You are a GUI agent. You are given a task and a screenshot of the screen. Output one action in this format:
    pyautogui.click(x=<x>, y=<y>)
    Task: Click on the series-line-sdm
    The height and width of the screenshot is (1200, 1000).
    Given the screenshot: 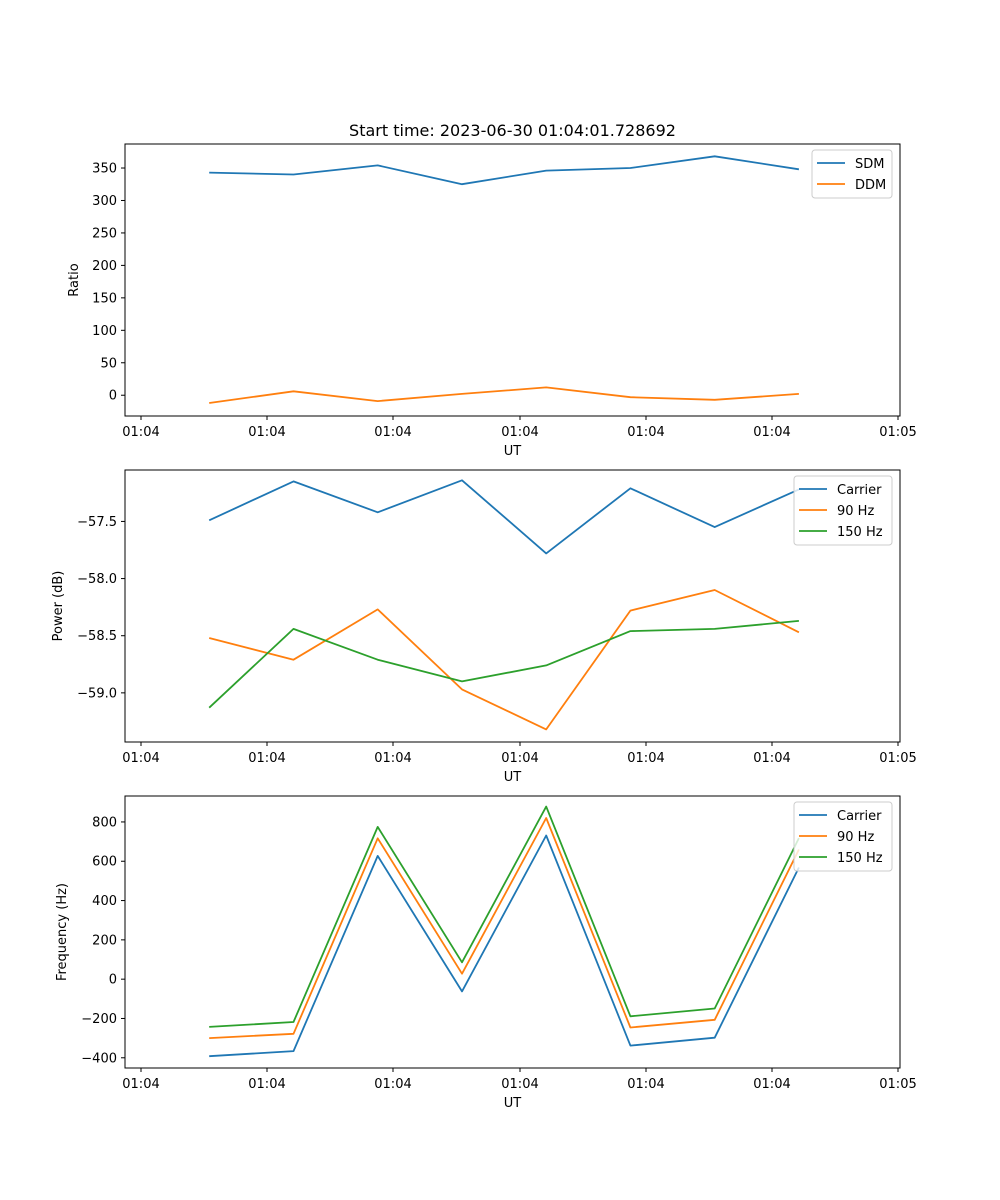 What is the action you would take?
    pyautogui.click(x=504, y=170)
    